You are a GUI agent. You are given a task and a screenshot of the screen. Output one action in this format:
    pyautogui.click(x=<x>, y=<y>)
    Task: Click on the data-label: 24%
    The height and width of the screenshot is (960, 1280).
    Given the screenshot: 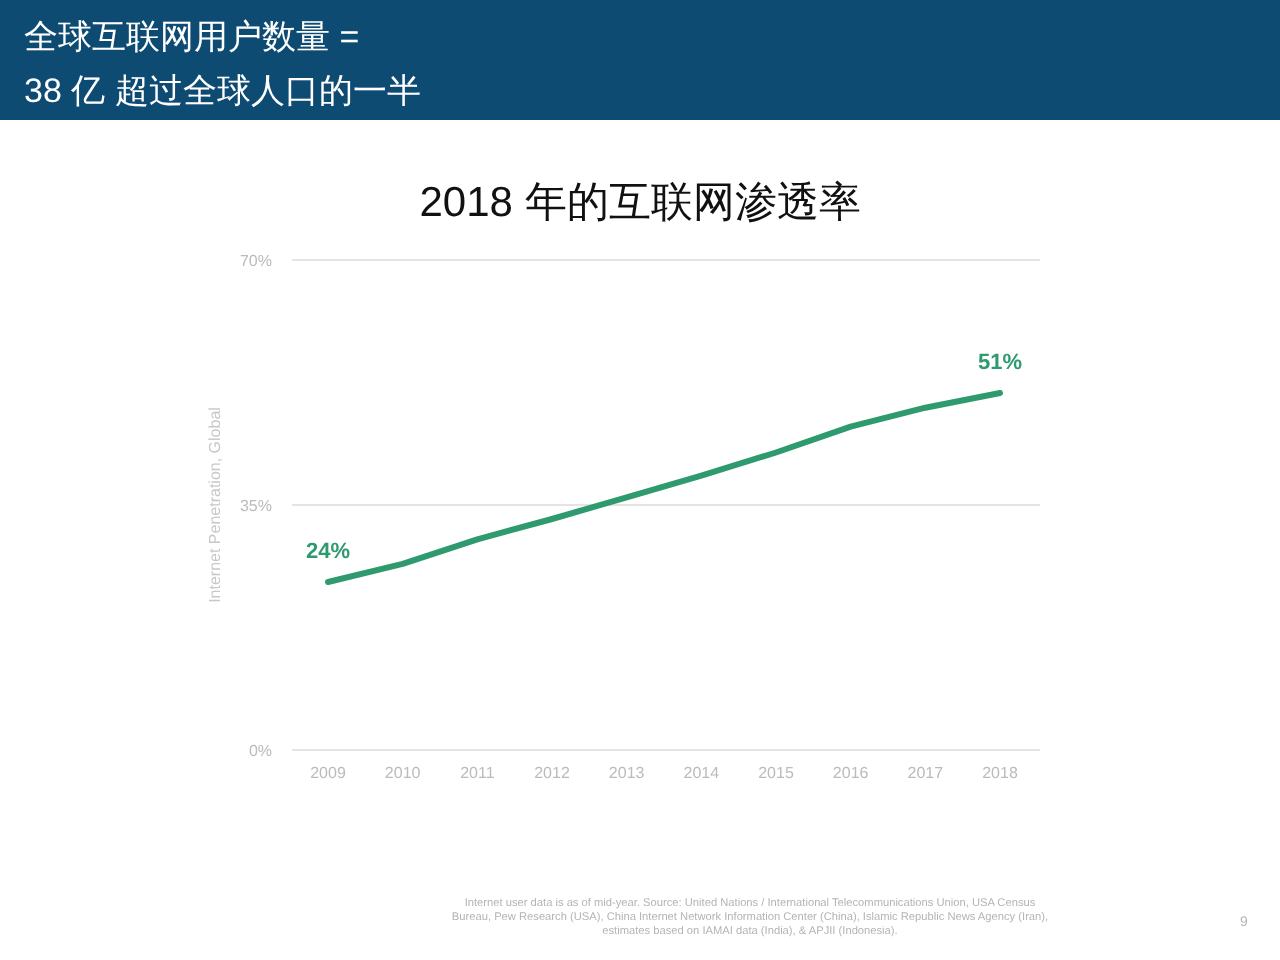 What is the action you would take?
    pyautogui.click(x=328, y=552)
    